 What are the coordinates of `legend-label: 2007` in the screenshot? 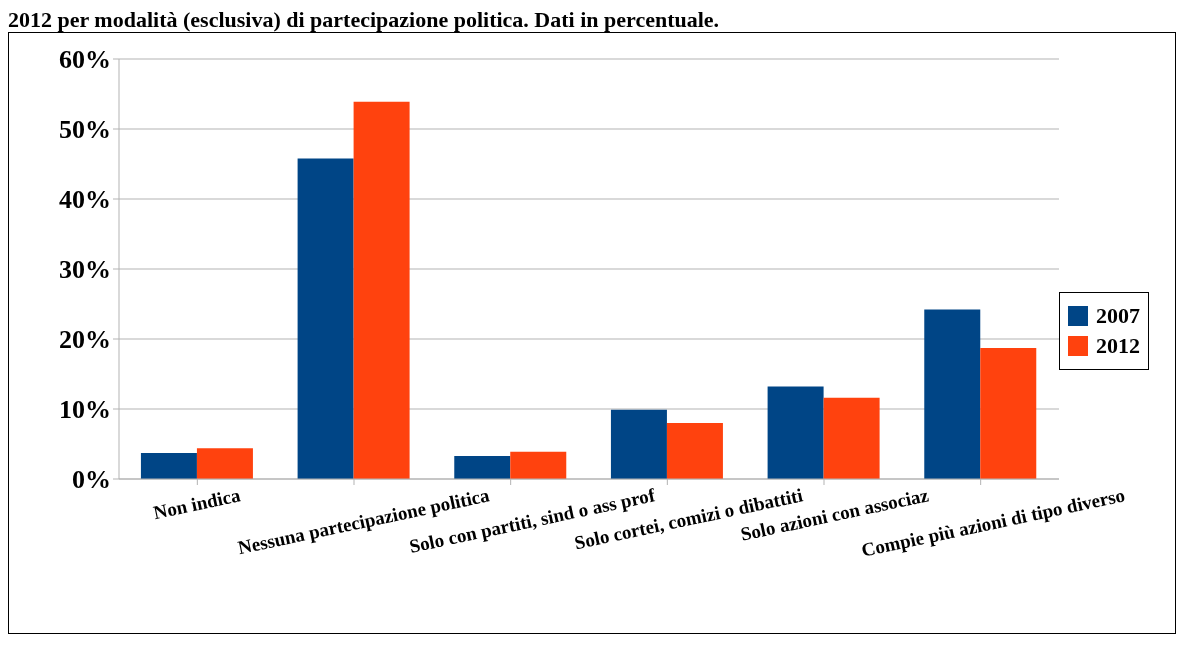 It's located at (1118, 316).